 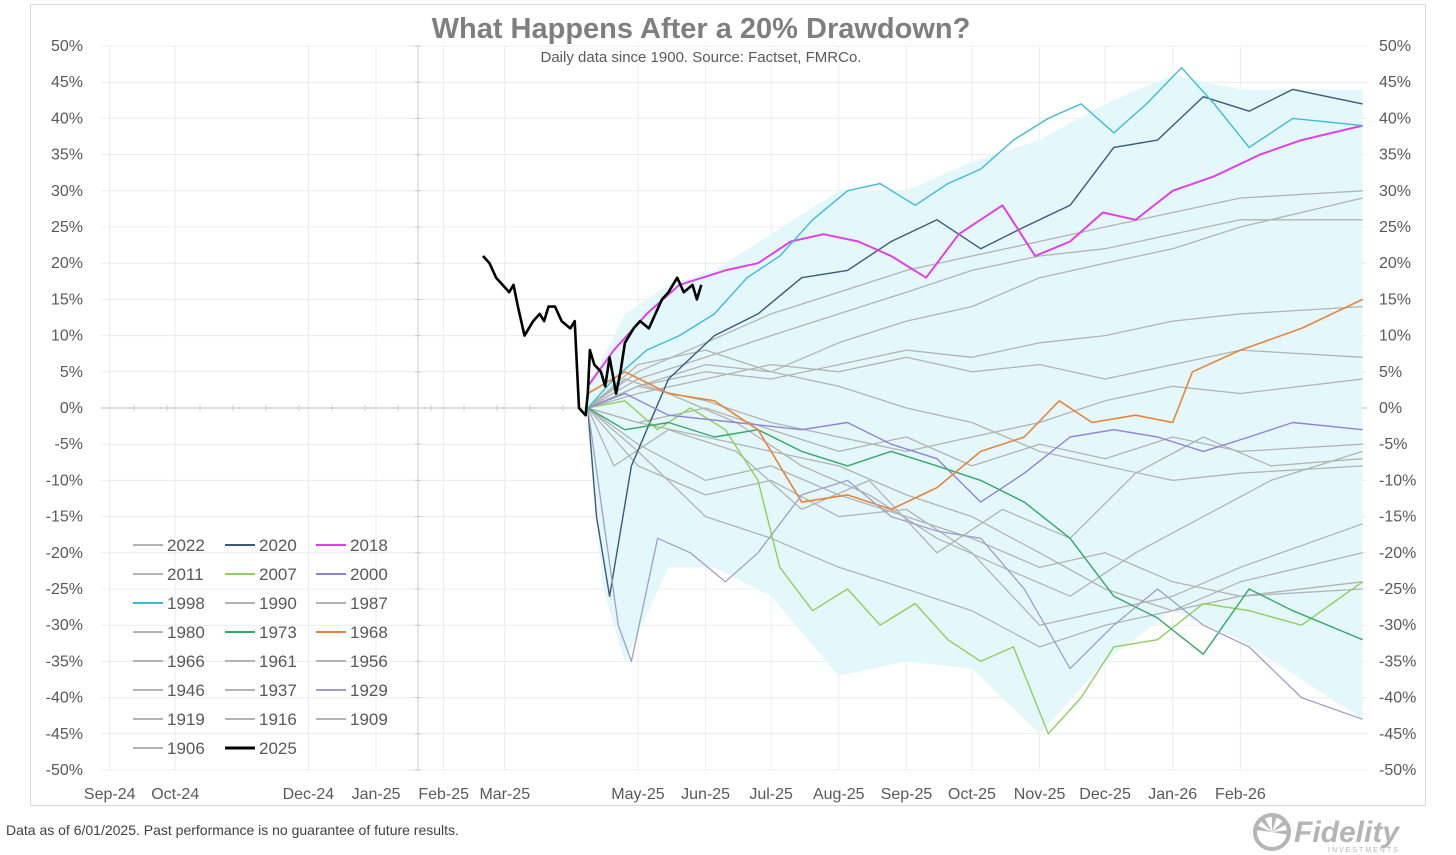 What do you see at coordinates (369, 661) in the screenshot?
I see `legend-label-1956: 1956` at bounding box center [369, 661].